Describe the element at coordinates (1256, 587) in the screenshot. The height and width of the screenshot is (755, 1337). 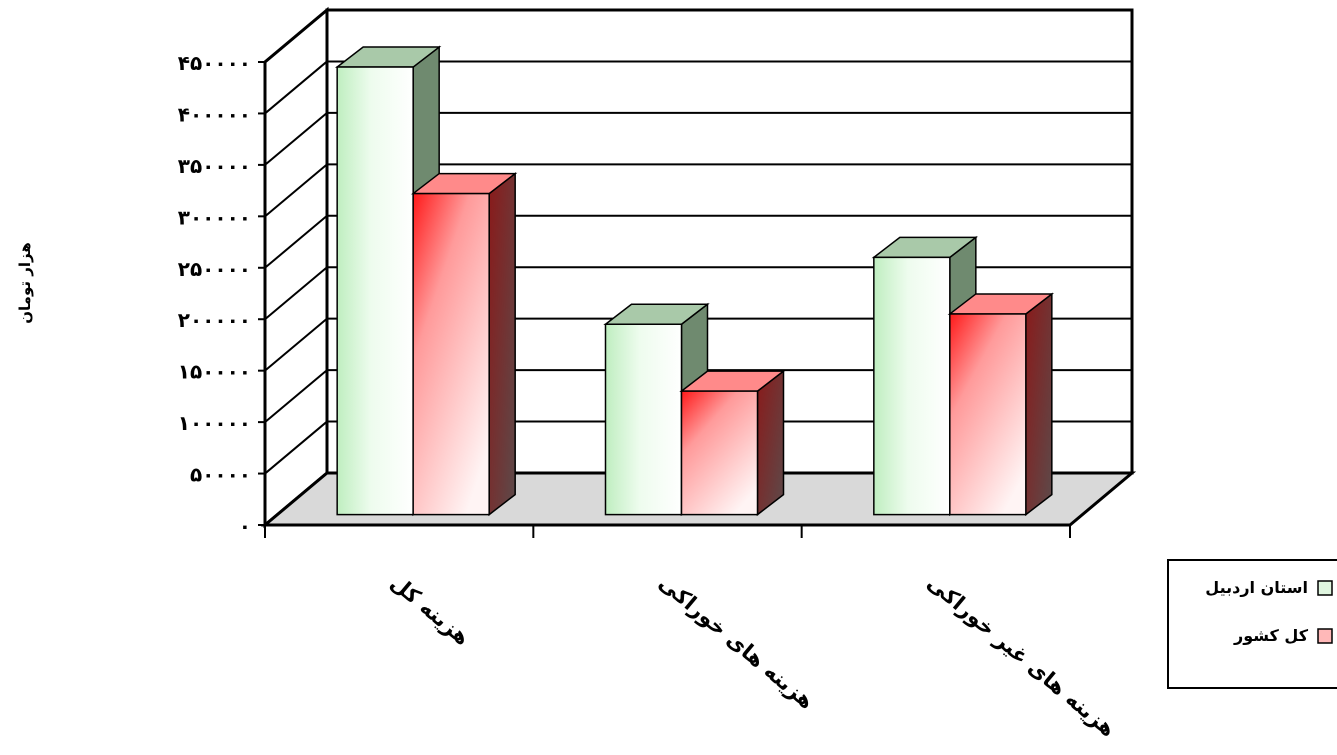
I see `legend-entry: استان اردبیل` at that location.